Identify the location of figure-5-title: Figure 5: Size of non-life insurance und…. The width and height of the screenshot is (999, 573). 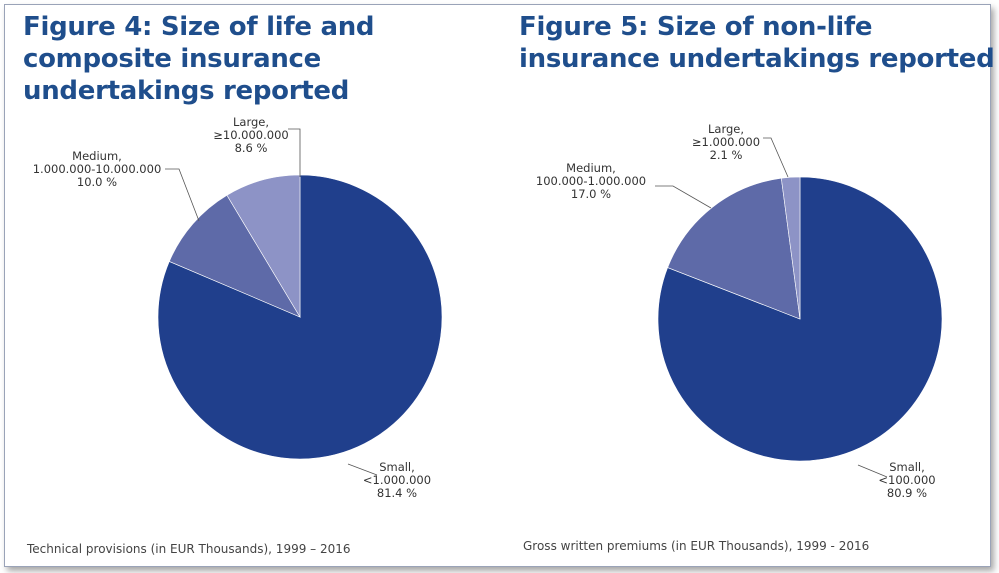
(757, 43).